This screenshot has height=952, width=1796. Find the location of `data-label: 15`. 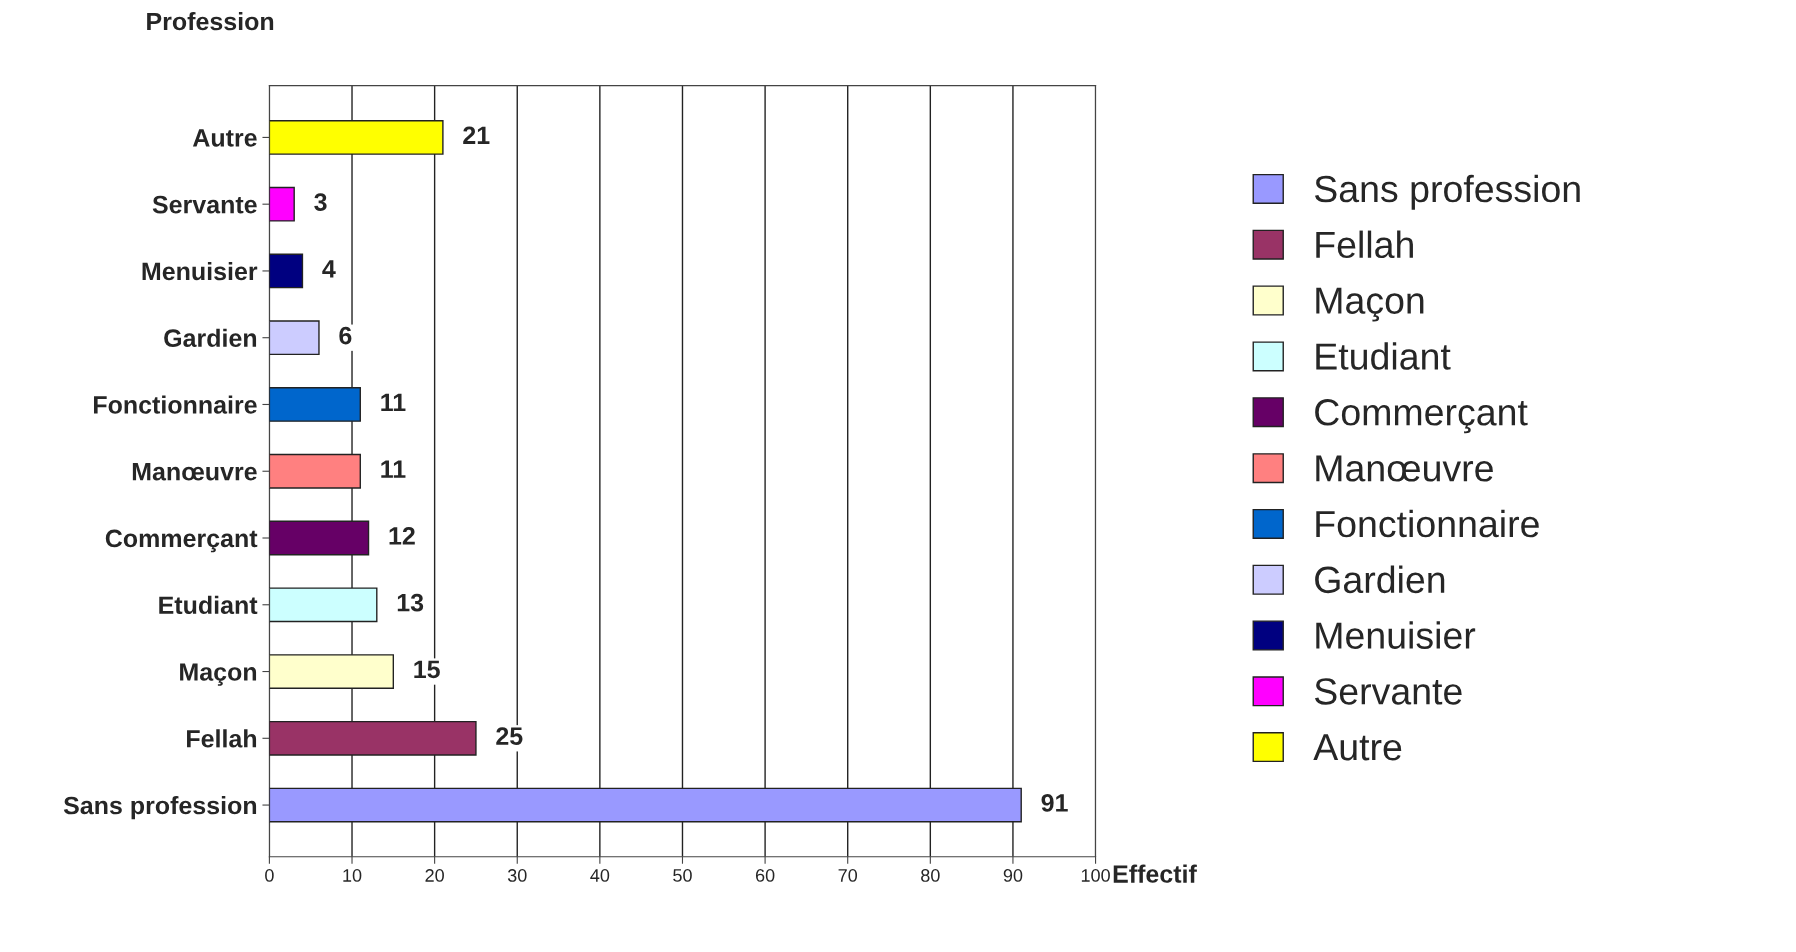

data-label: 15 is located at coordinates (427, 669).